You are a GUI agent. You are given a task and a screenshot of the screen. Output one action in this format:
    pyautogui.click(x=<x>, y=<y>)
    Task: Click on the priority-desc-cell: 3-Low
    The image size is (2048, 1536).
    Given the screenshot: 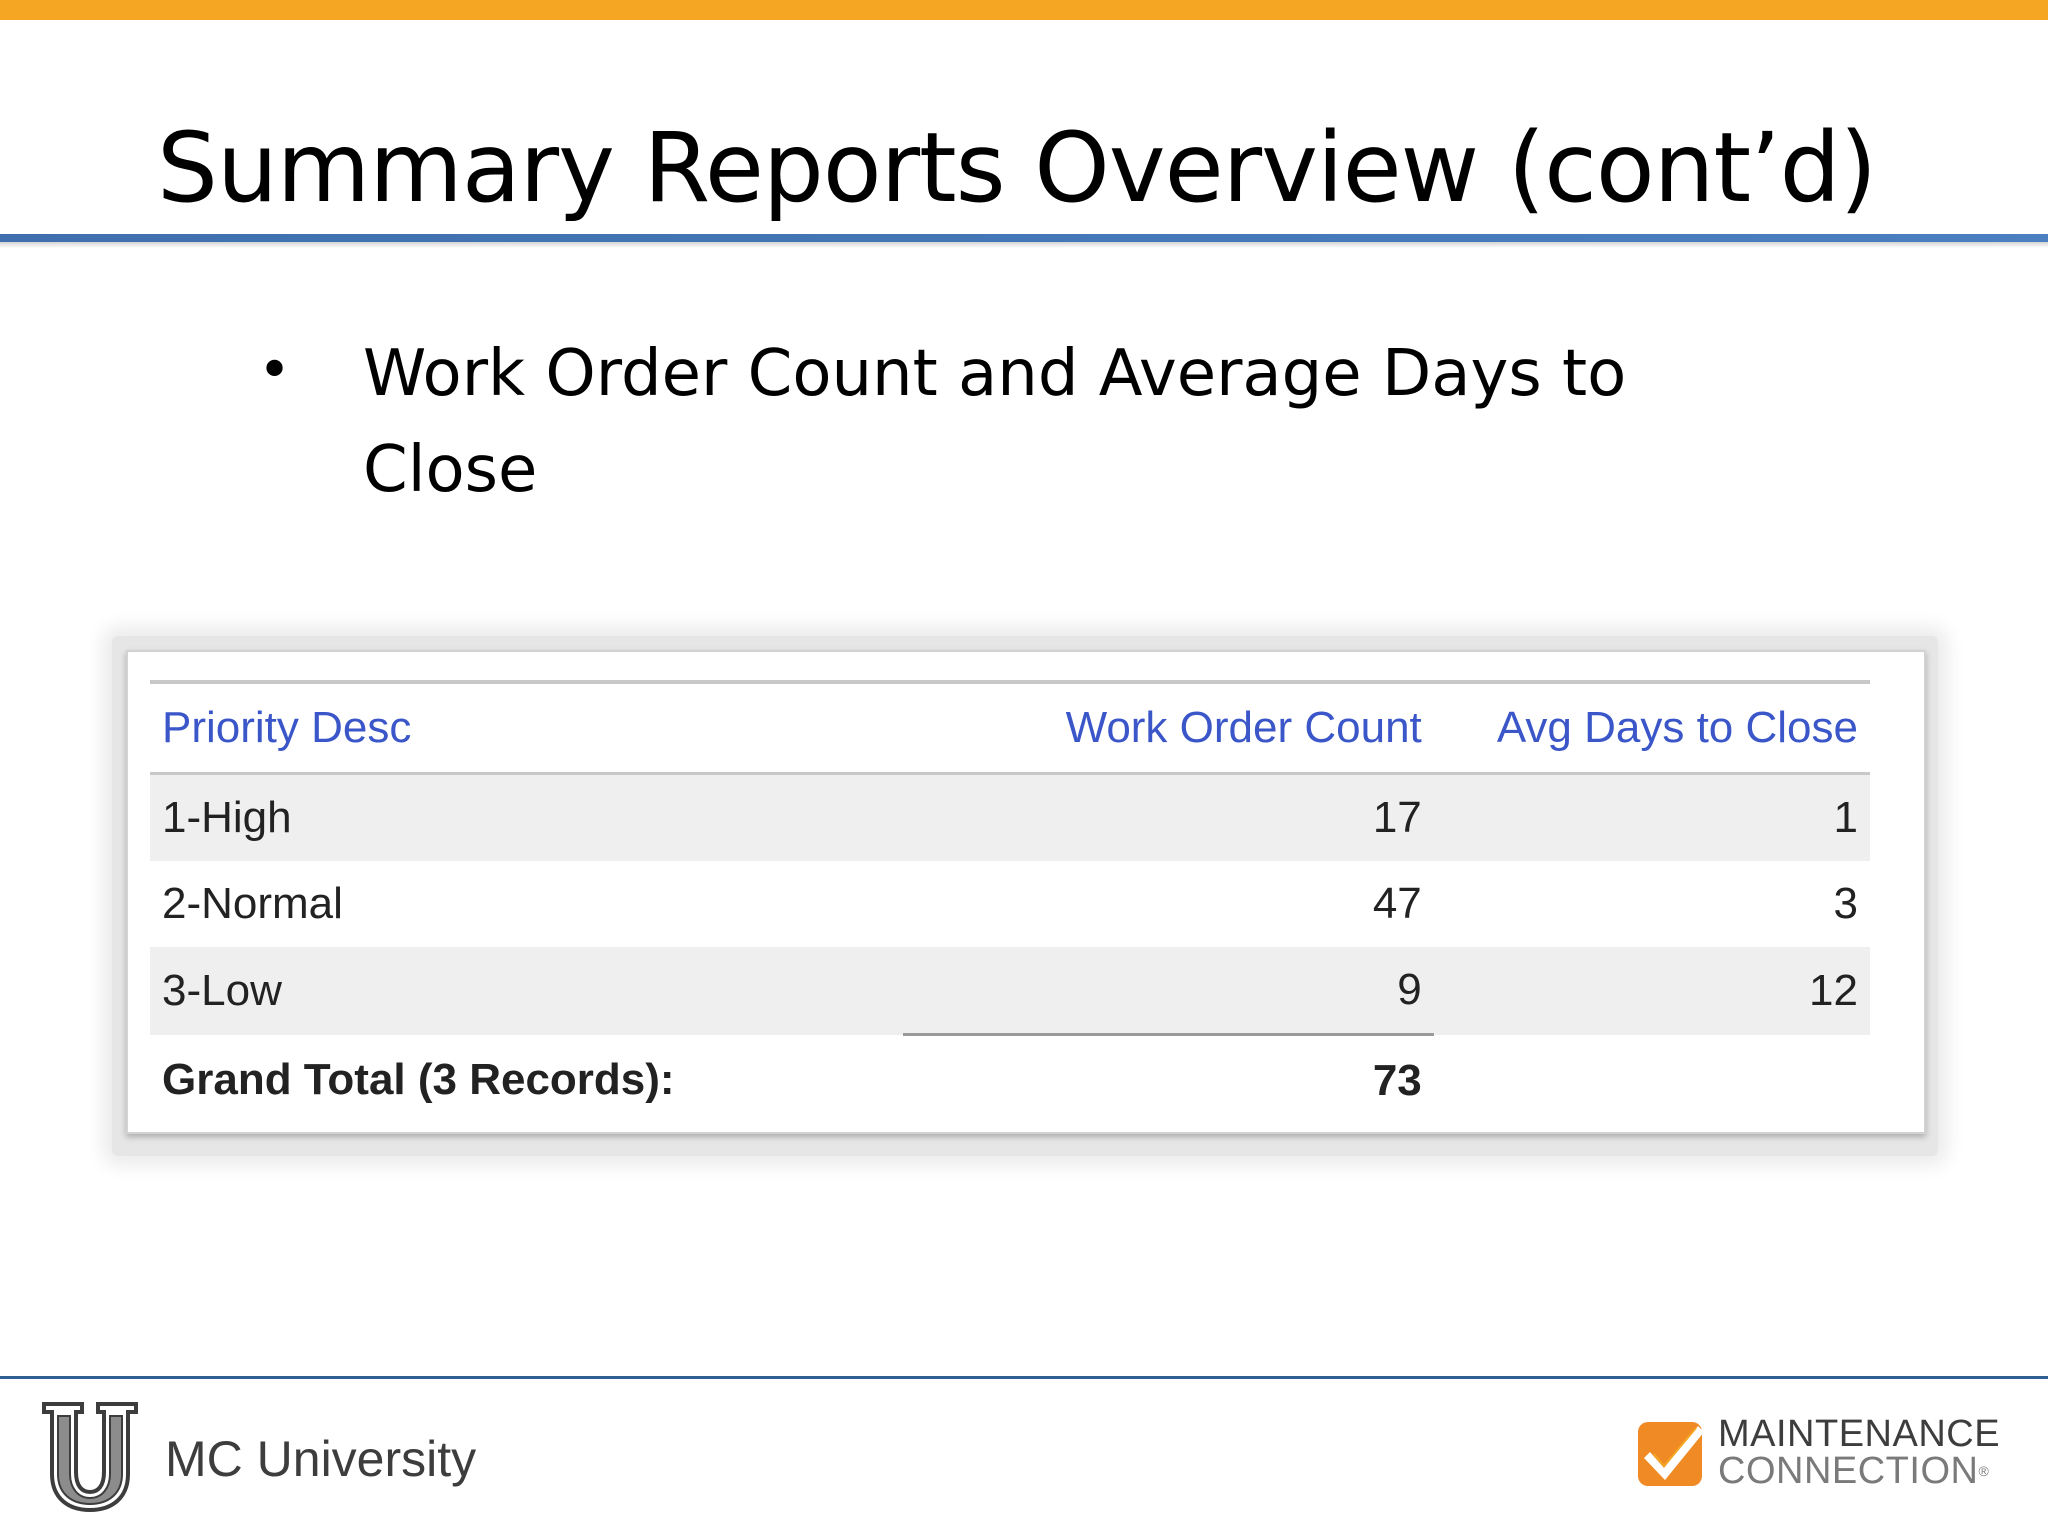 What is the action you would take?
    pyautogui.click(x=222, y=990)
    